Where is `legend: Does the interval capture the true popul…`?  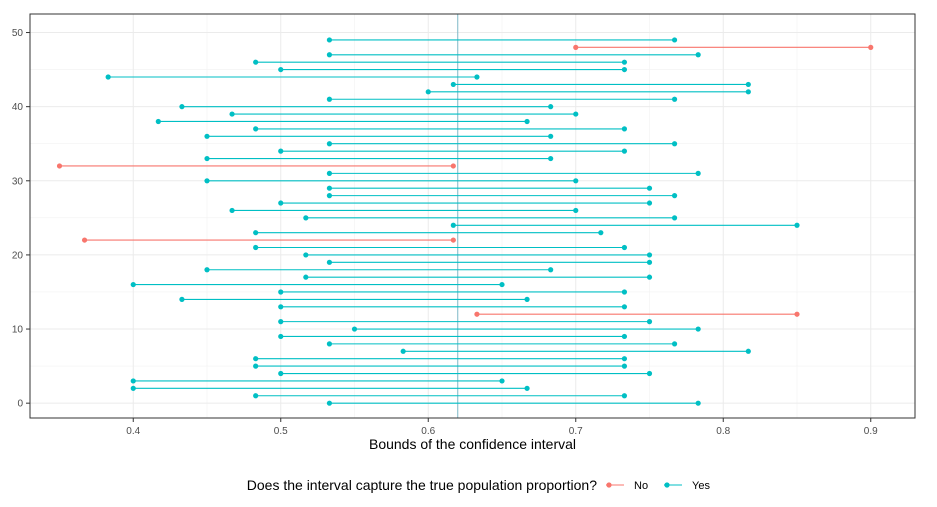
legend: Does the interval capture the true popul… is located at coordinates (479, 485).